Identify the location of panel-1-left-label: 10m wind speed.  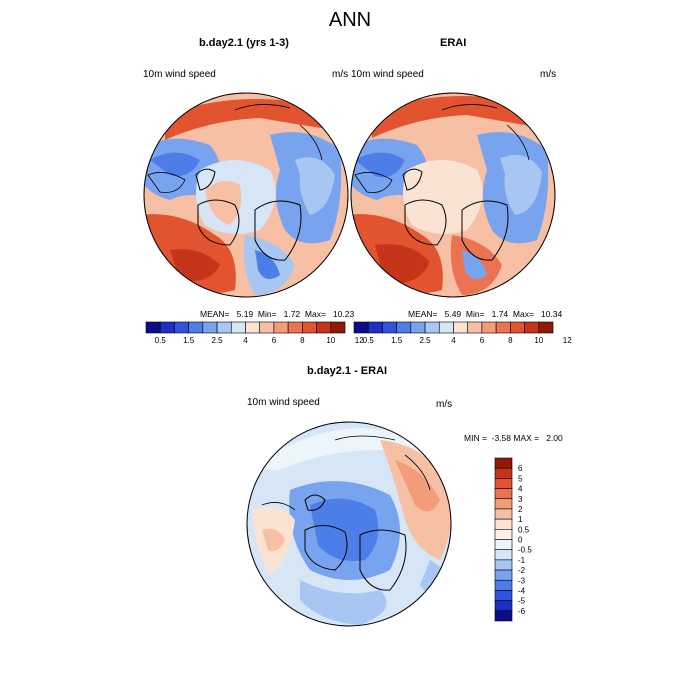
(179, 74).